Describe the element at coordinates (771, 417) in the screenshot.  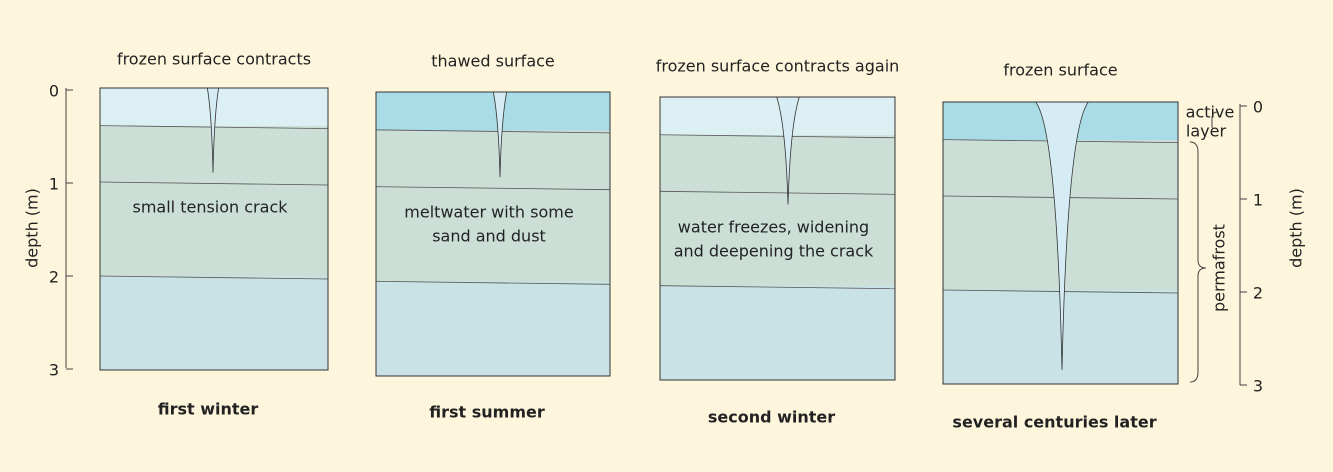
I see `bottom-label: second winter` at that location.